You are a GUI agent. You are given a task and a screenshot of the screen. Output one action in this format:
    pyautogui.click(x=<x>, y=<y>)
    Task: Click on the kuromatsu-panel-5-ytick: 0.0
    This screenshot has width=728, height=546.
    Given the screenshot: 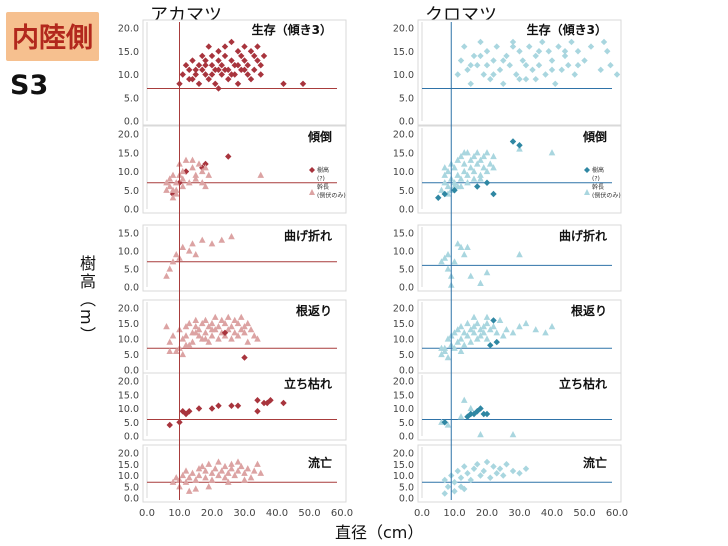 What is the action you would take?
    pyautogui.click(x=406, y=499)
    